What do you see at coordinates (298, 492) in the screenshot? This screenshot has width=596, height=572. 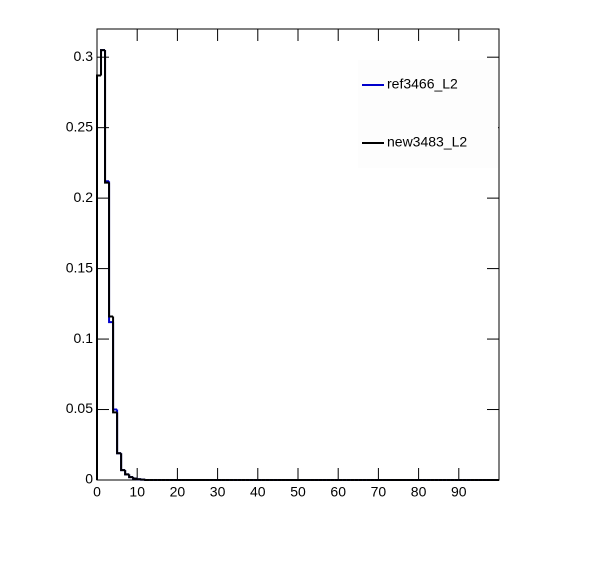 I see `x-tick-label: 50` at bounding box center [298, 492].